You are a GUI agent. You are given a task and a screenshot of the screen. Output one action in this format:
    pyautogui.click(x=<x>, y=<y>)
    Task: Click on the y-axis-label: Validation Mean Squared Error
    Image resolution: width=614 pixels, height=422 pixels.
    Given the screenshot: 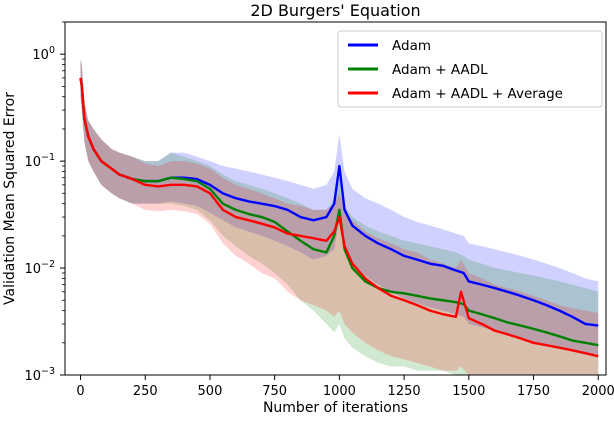 What is the action you would take?
    pyautogui.click(x=10, y=198)
    